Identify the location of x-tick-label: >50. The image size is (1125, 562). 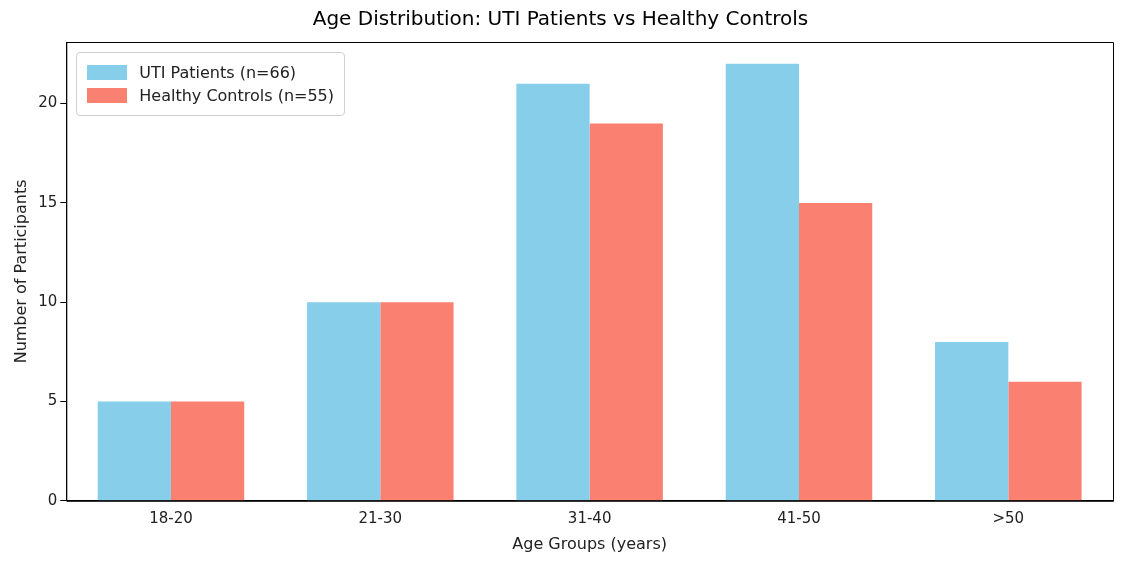
(1008, 517).